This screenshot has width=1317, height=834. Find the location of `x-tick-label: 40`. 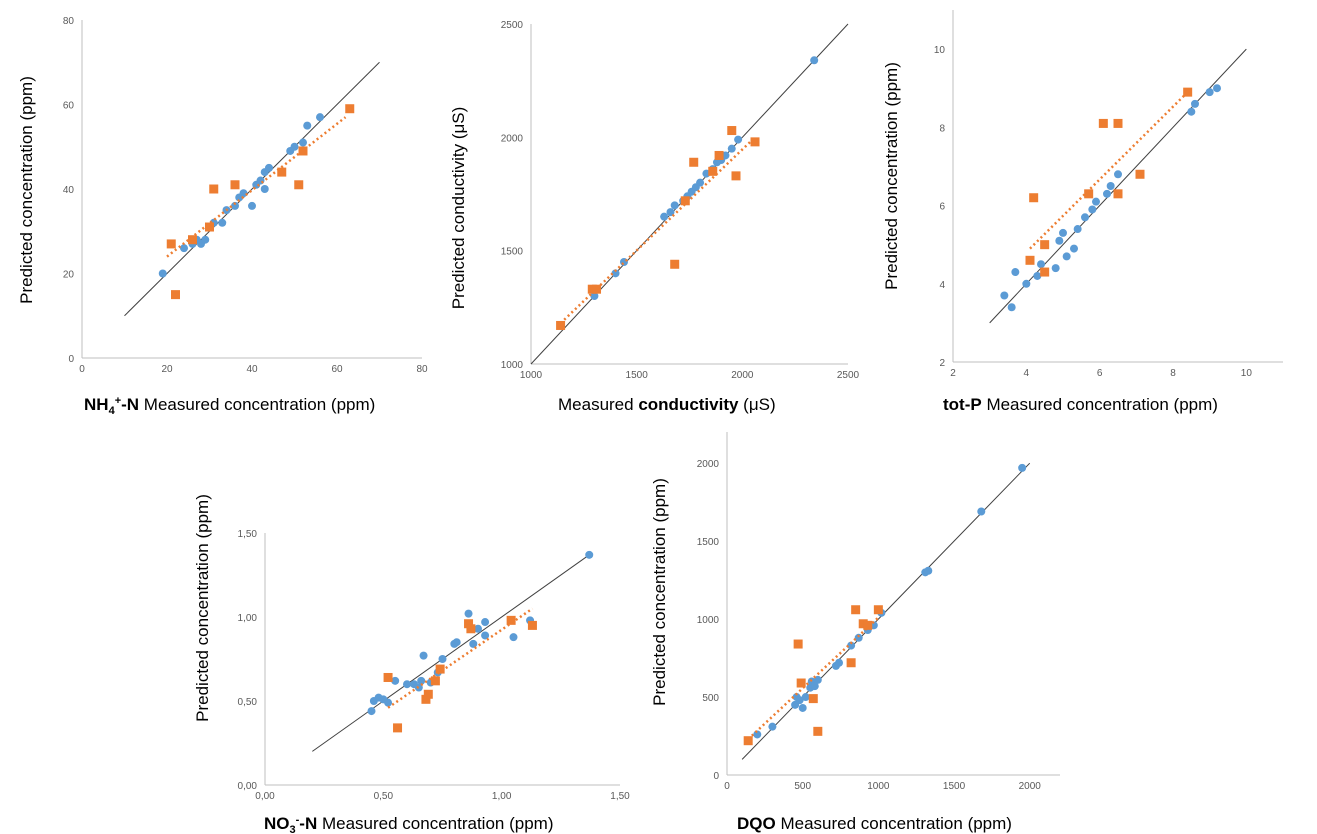

x-tick-label: 40 is located at coordinates (252, 369).